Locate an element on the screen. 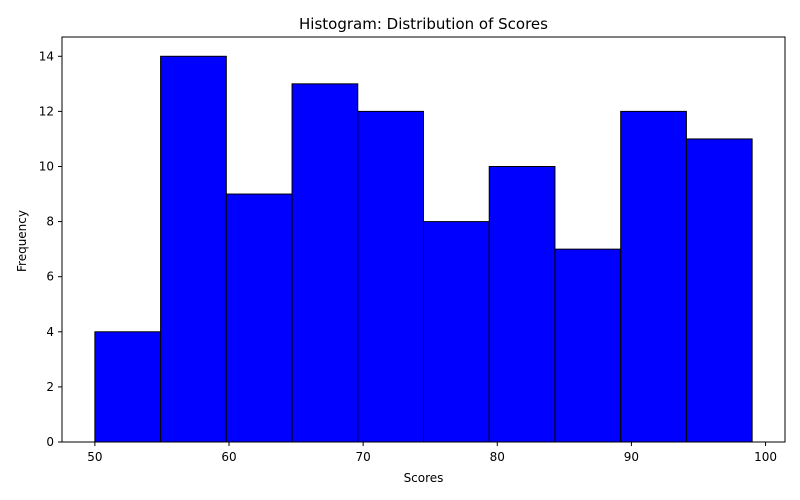 This screenshot has width=800, height=500. y-tick-label: 8 is located at coordinates (50, 222).